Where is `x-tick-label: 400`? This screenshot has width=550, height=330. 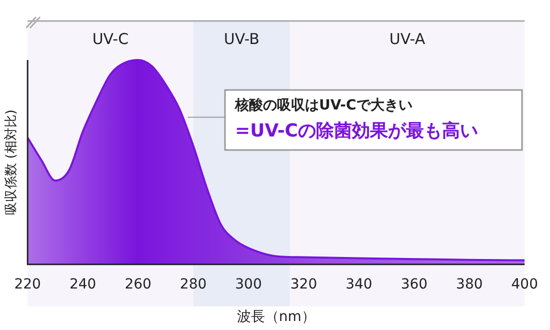
x-tick-label: 400 is located at coordinates (524, 284).